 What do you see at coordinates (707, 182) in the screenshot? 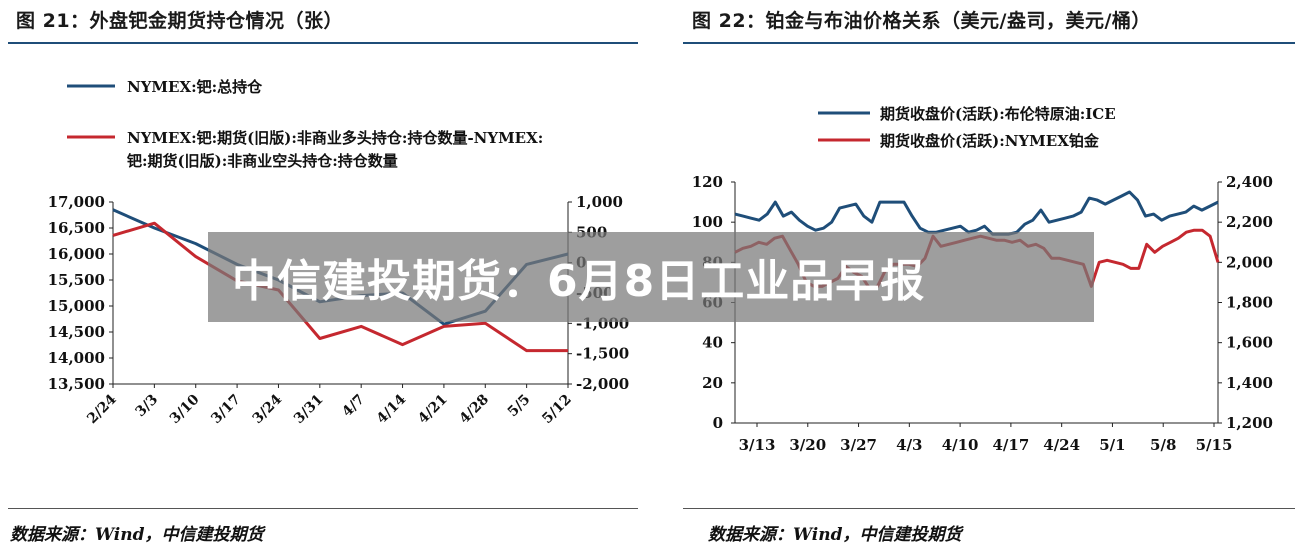
I see `right-chart-left-tick-label: 120` at bounding box center [707, 182].